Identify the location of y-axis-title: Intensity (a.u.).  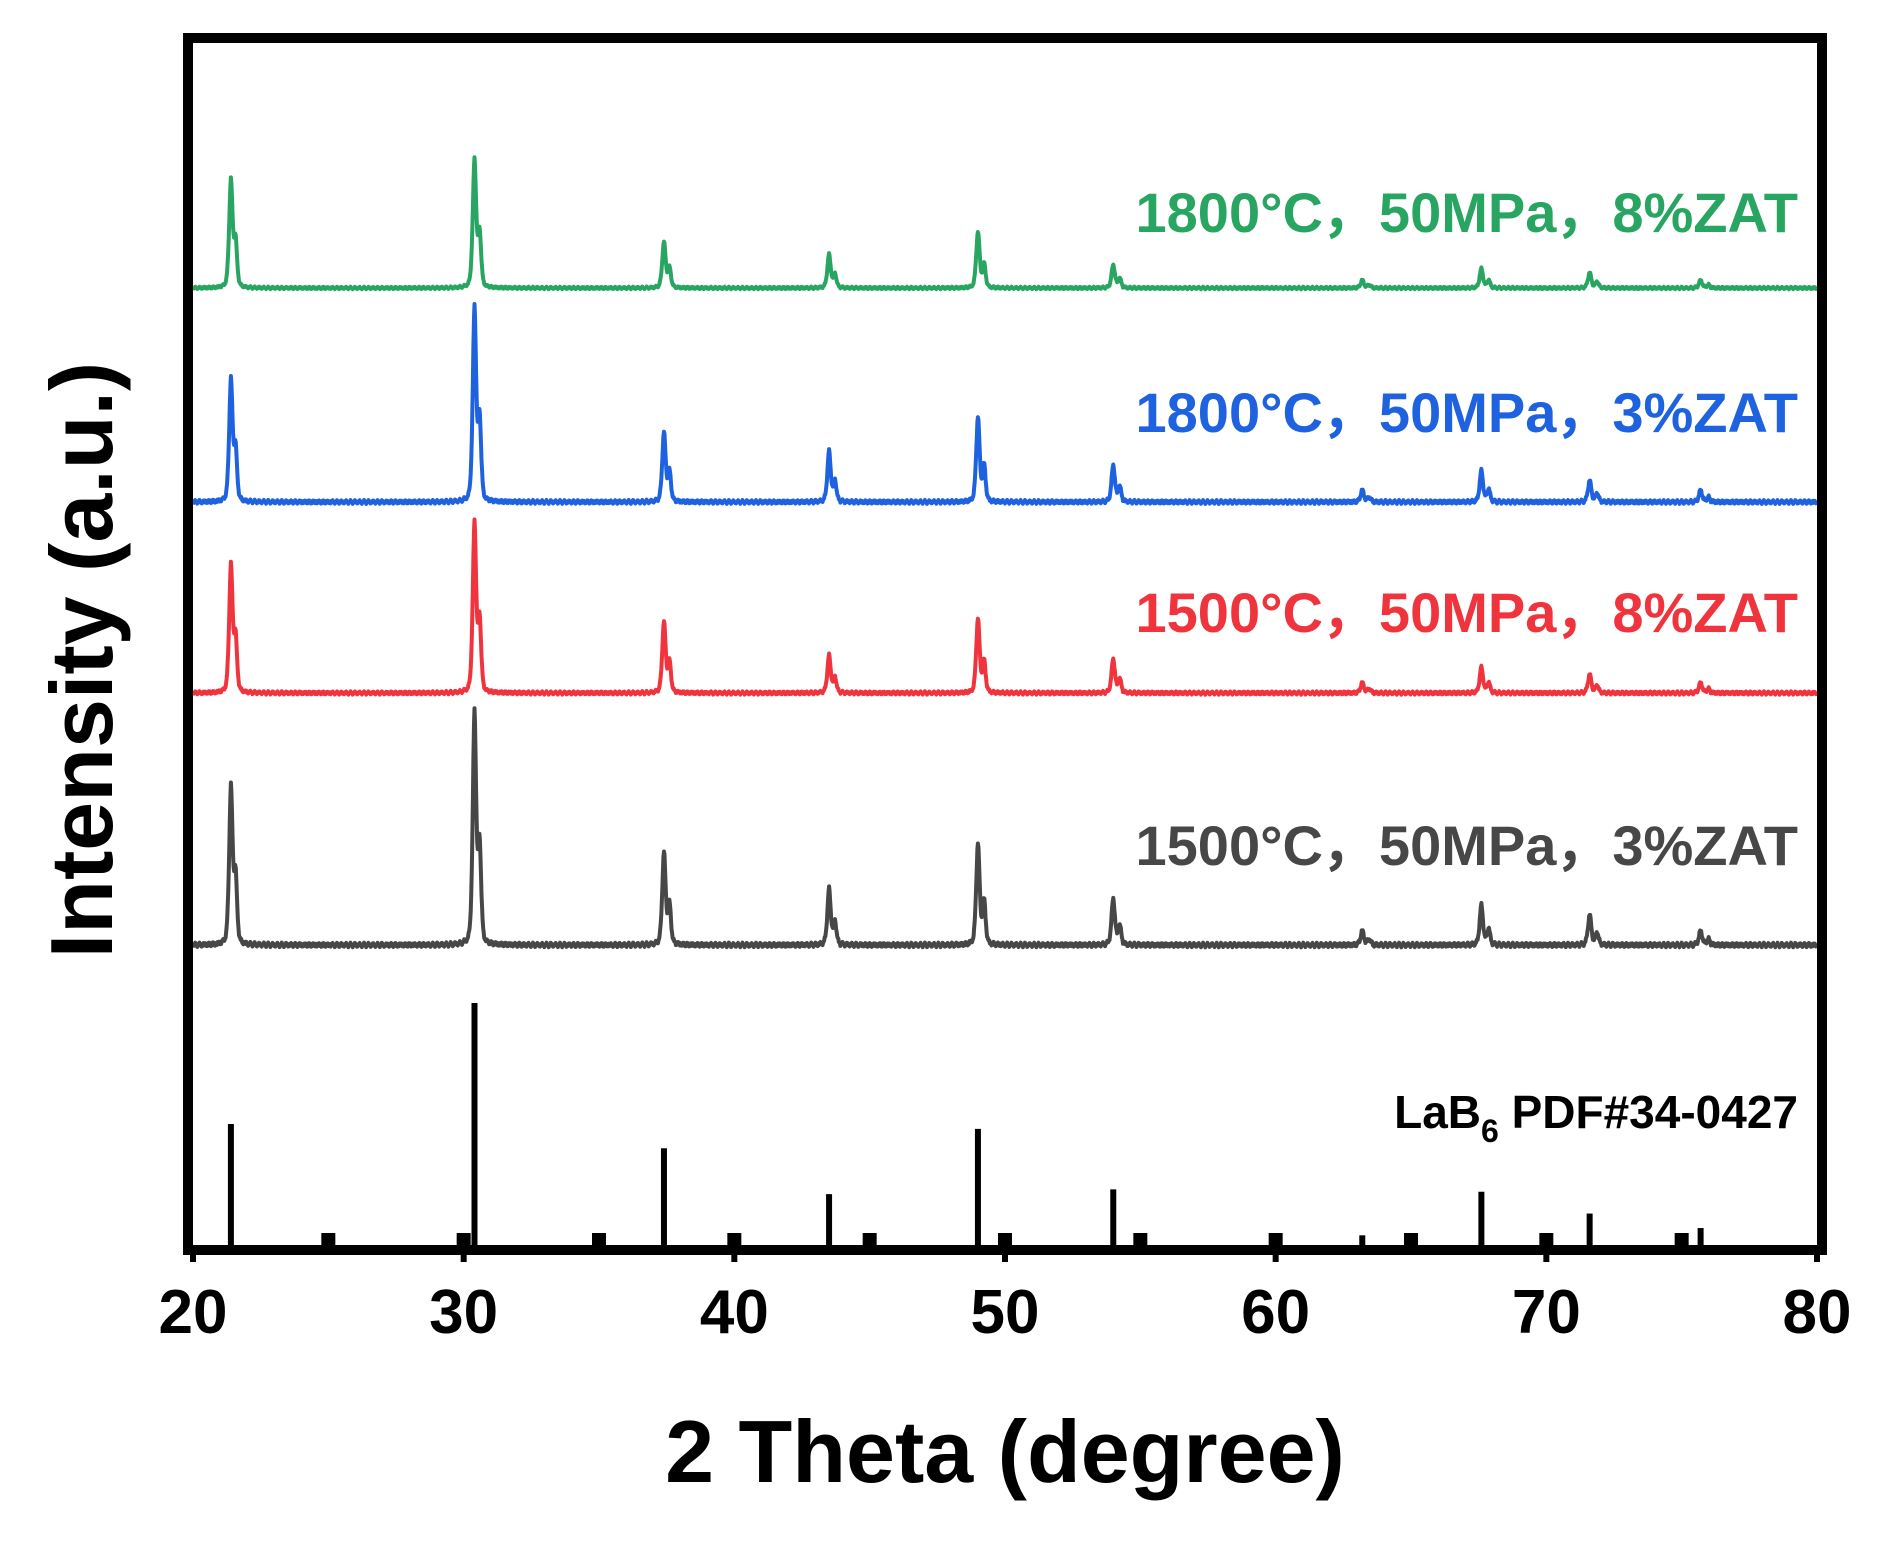
(81, 660).